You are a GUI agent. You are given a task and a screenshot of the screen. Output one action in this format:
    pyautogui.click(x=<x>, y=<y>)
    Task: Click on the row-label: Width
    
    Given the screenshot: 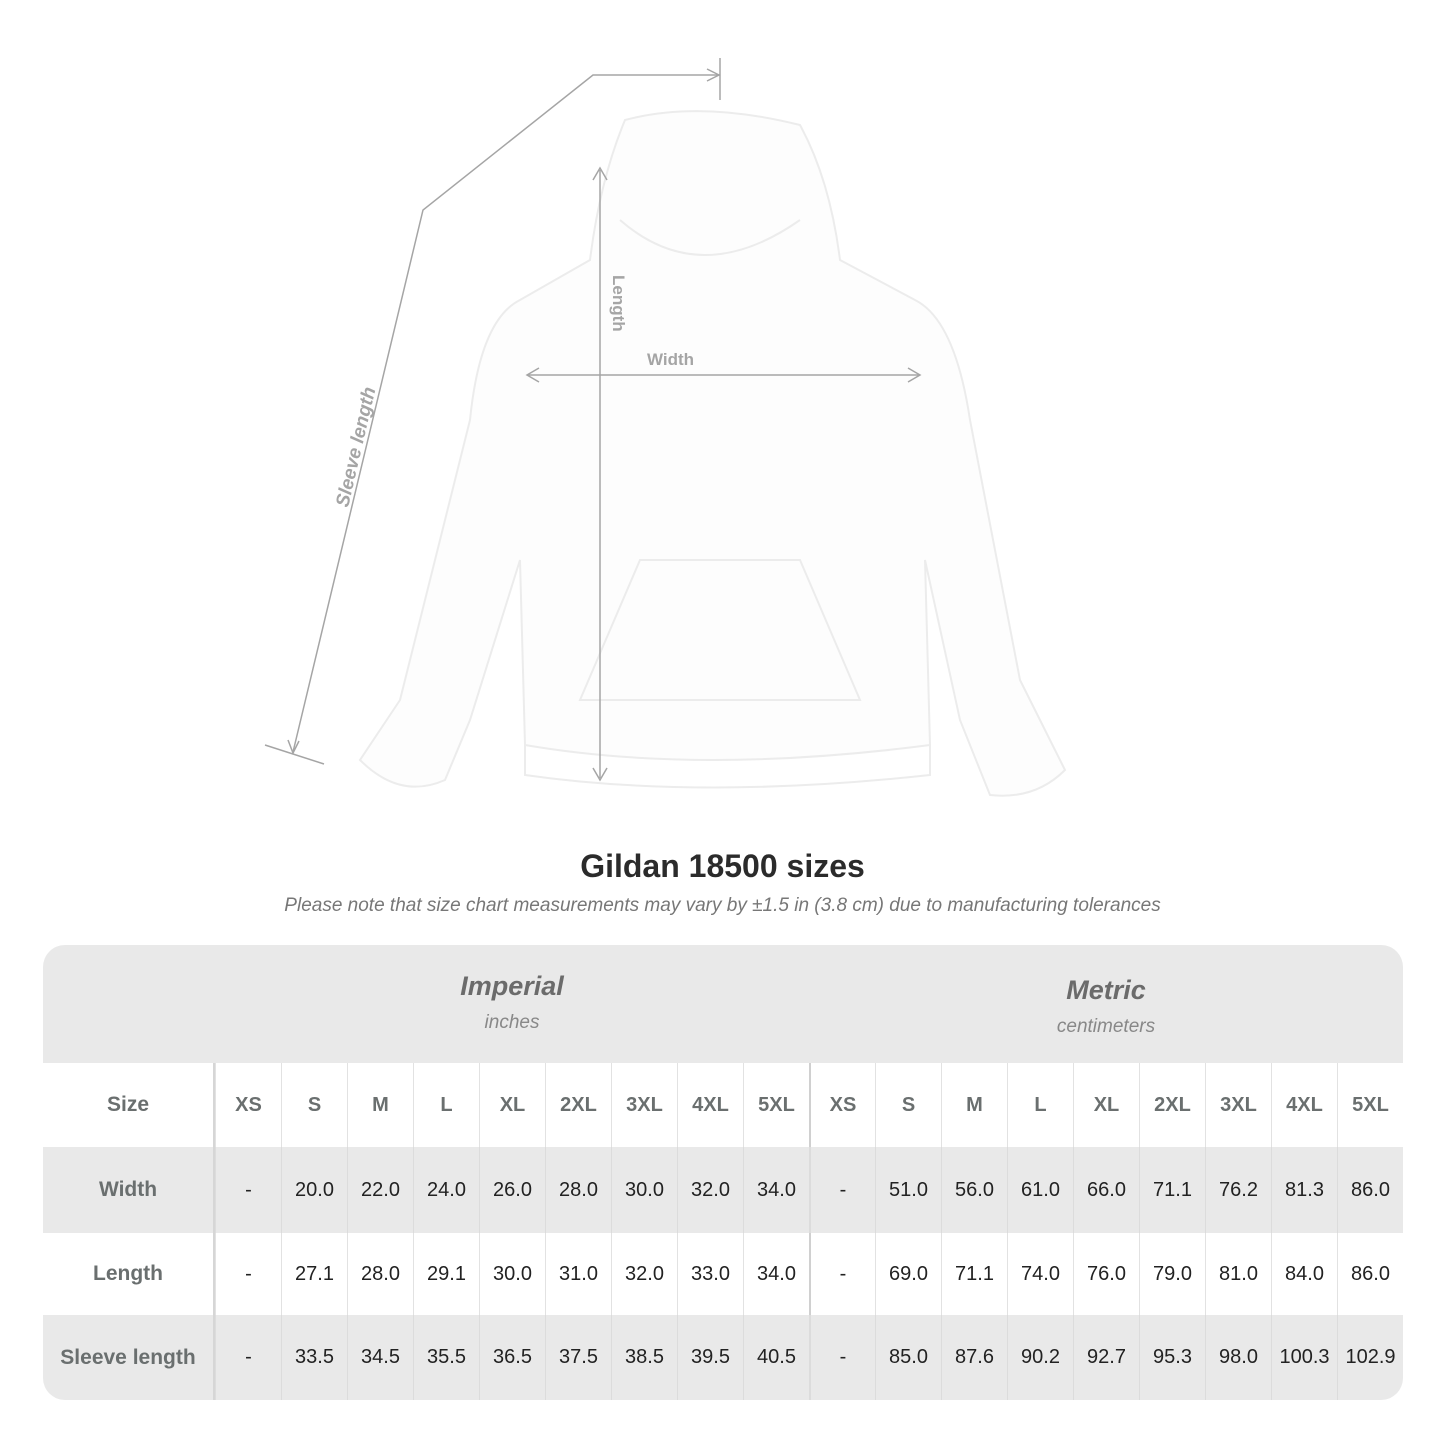 What is the action you would take?
    pyautogui.click(x=129, y=1190)
    